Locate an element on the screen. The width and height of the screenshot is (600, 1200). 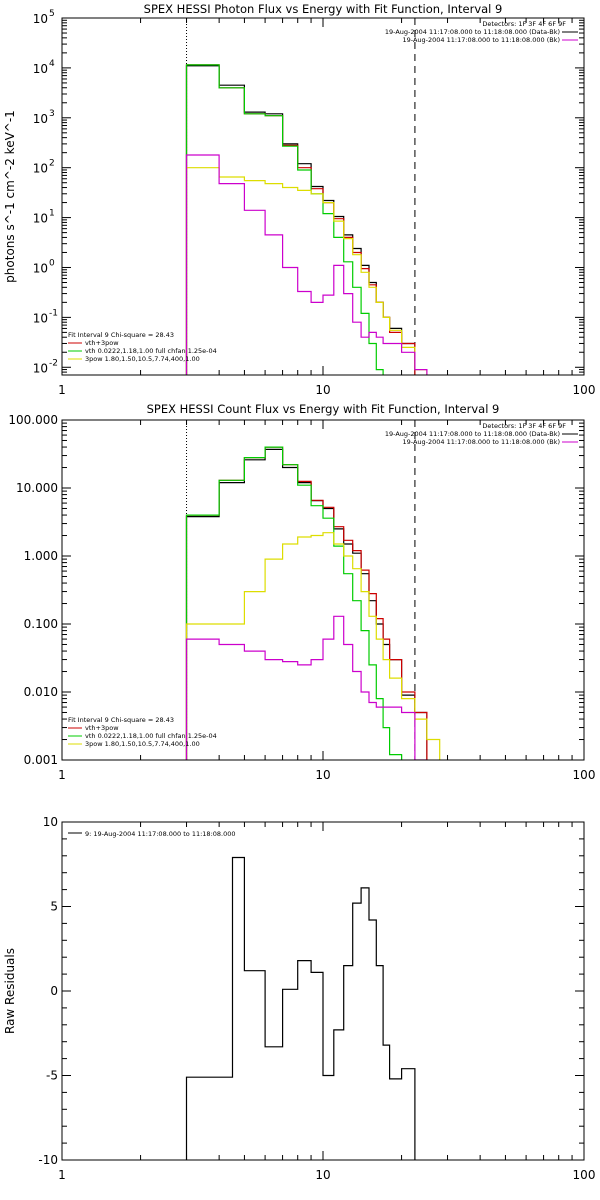
y-tick-label-exponent: -2 is located at coordinates (53, 363).